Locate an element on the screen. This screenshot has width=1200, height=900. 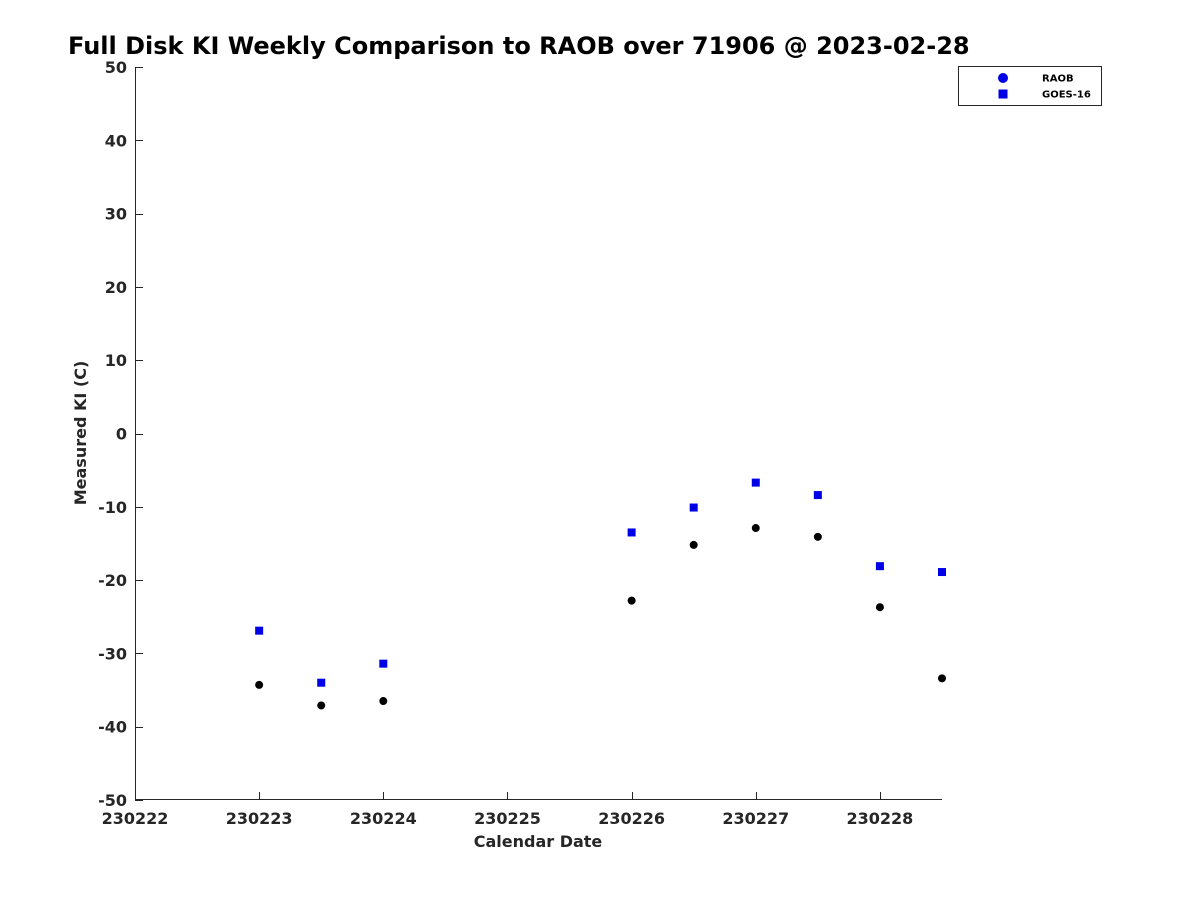
y-tick-label: -30 is located at coordinates (112, 653).